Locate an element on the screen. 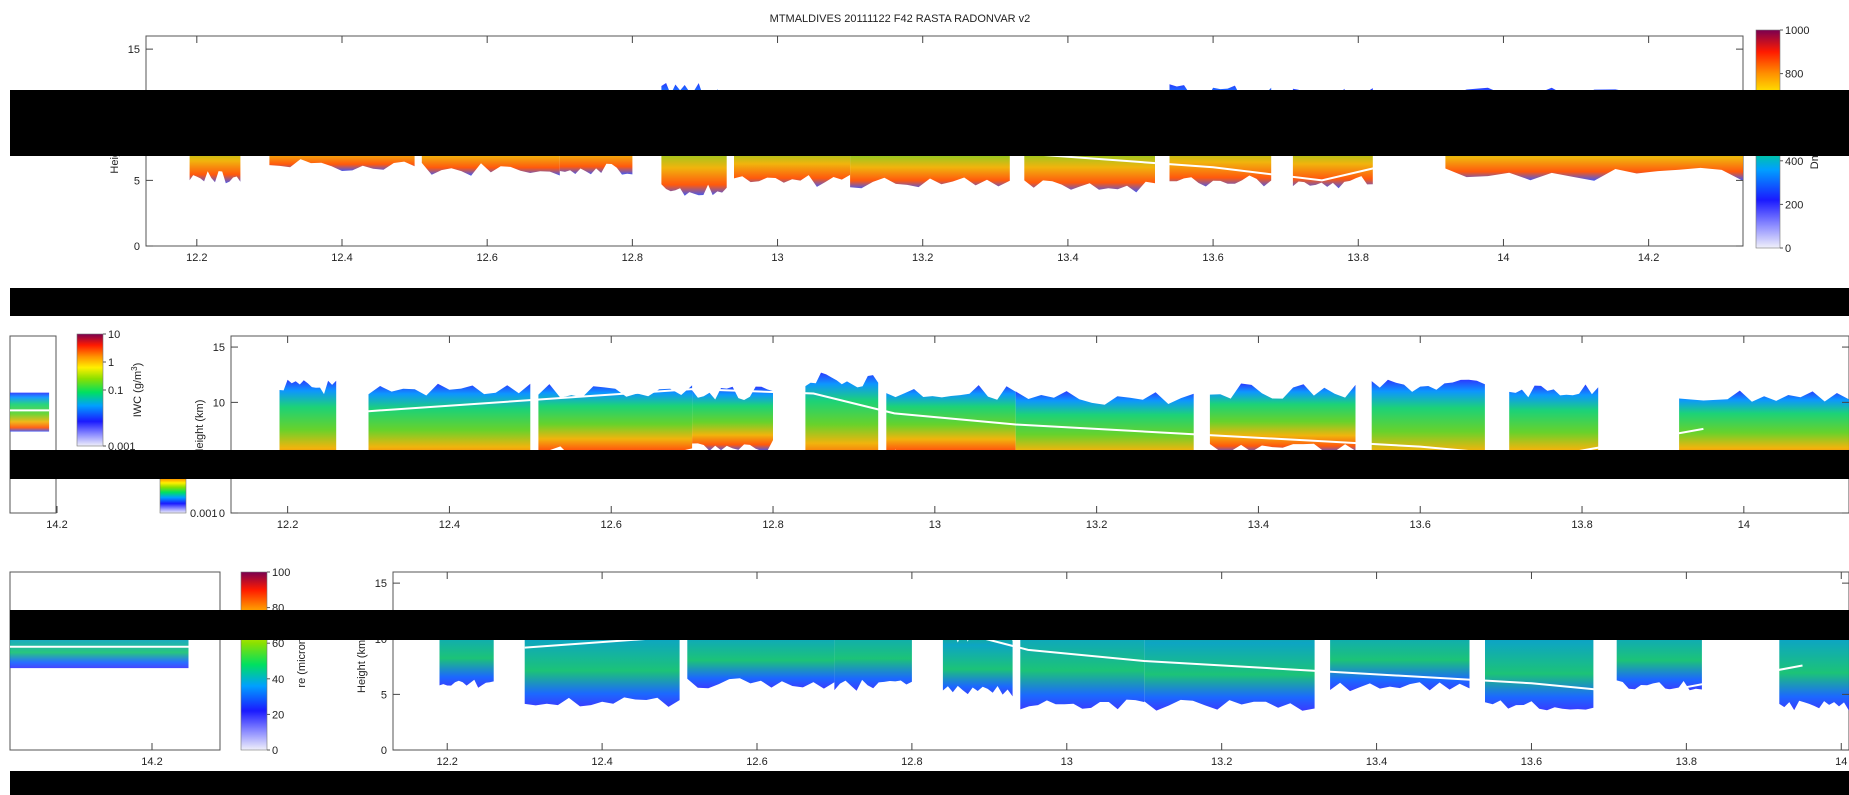 Image resolution: width=1849 pixels, height=795 pixels. colorbar-tick-label: 200 is located at coordinates (1794, 205).